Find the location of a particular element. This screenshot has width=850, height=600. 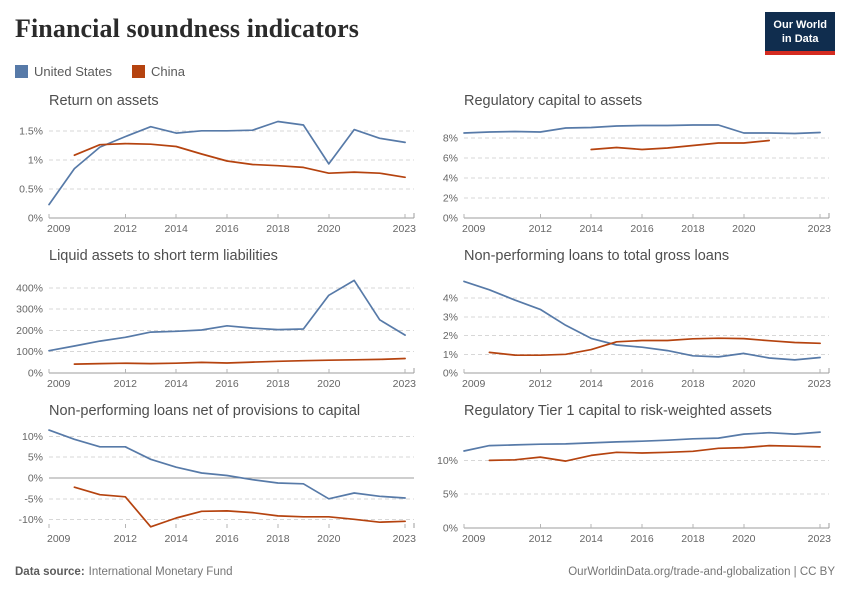

svg-text: 4% is located at coordinates (450, 179).